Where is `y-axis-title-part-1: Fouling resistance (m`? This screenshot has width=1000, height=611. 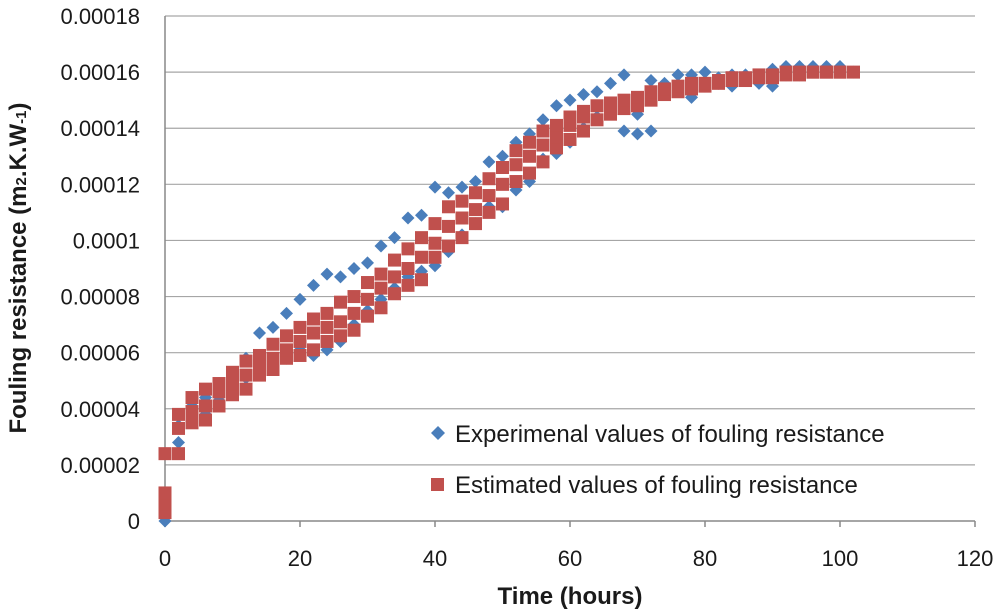
y-axis-title-part-1: Fouling resistance (m is located at coordinates (18, 309).